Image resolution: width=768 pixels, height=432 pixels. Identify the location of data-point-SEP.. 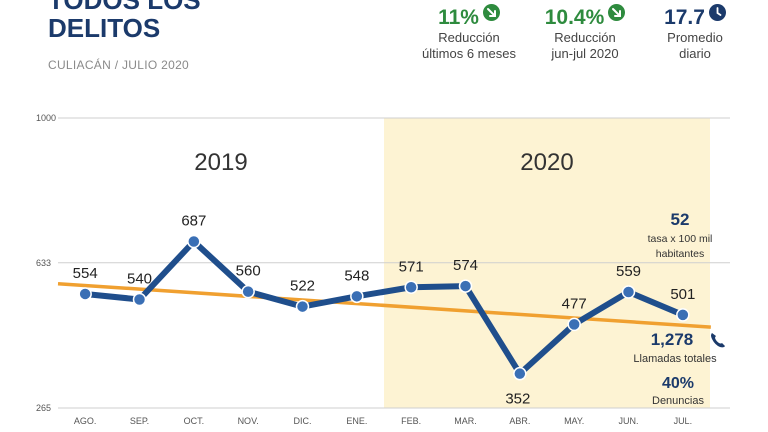
(139, 299).